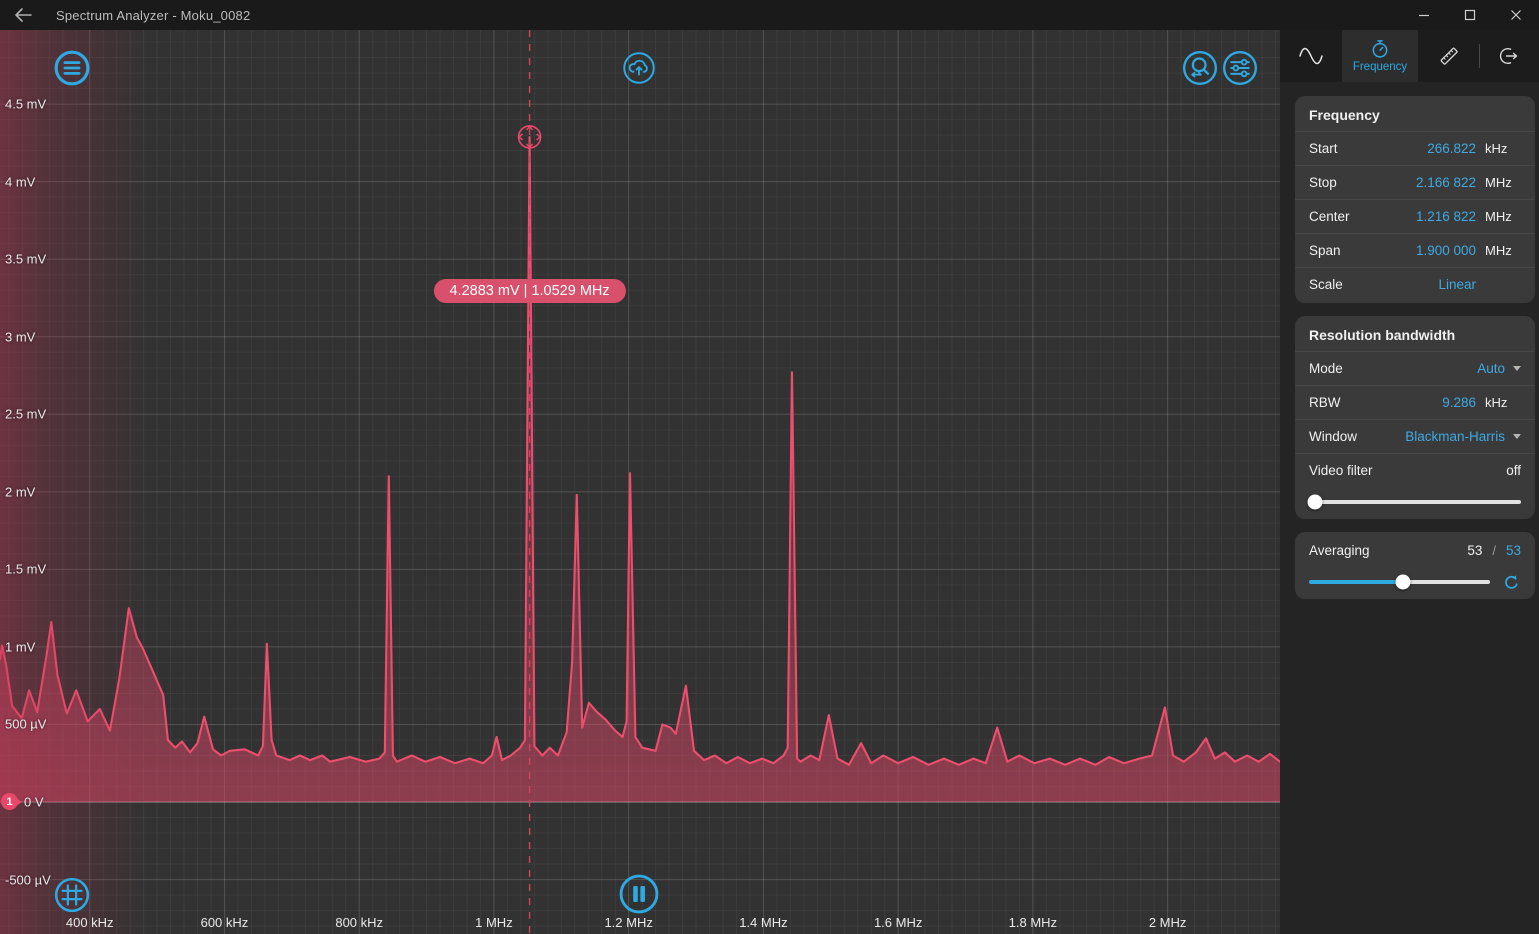 The image size is (1539, 934). I want to click on start-value: 266.822, so click(1451, 148).